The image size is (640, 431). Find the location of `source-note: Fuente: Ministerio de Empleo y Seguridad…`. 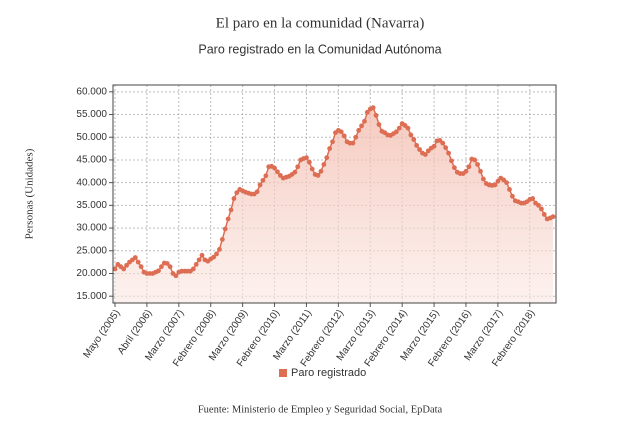

source-note: Fuente: Ministerio de Empleo y Seguridad… is located at coordinates (320, 409).